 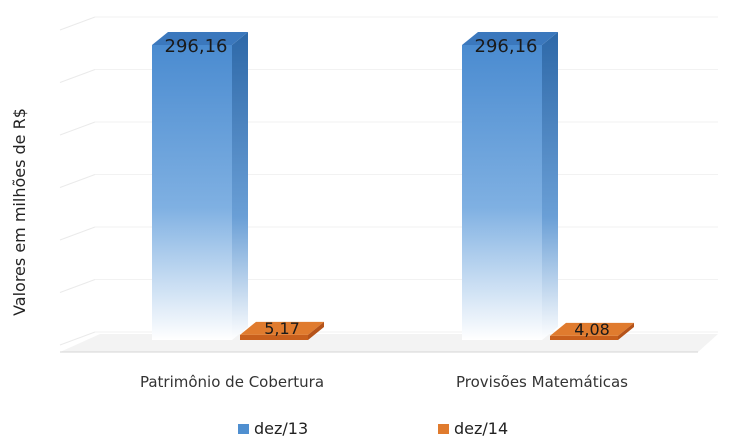 I want to click on data-label-dez14: 4,08, so click(x=592, y=329).